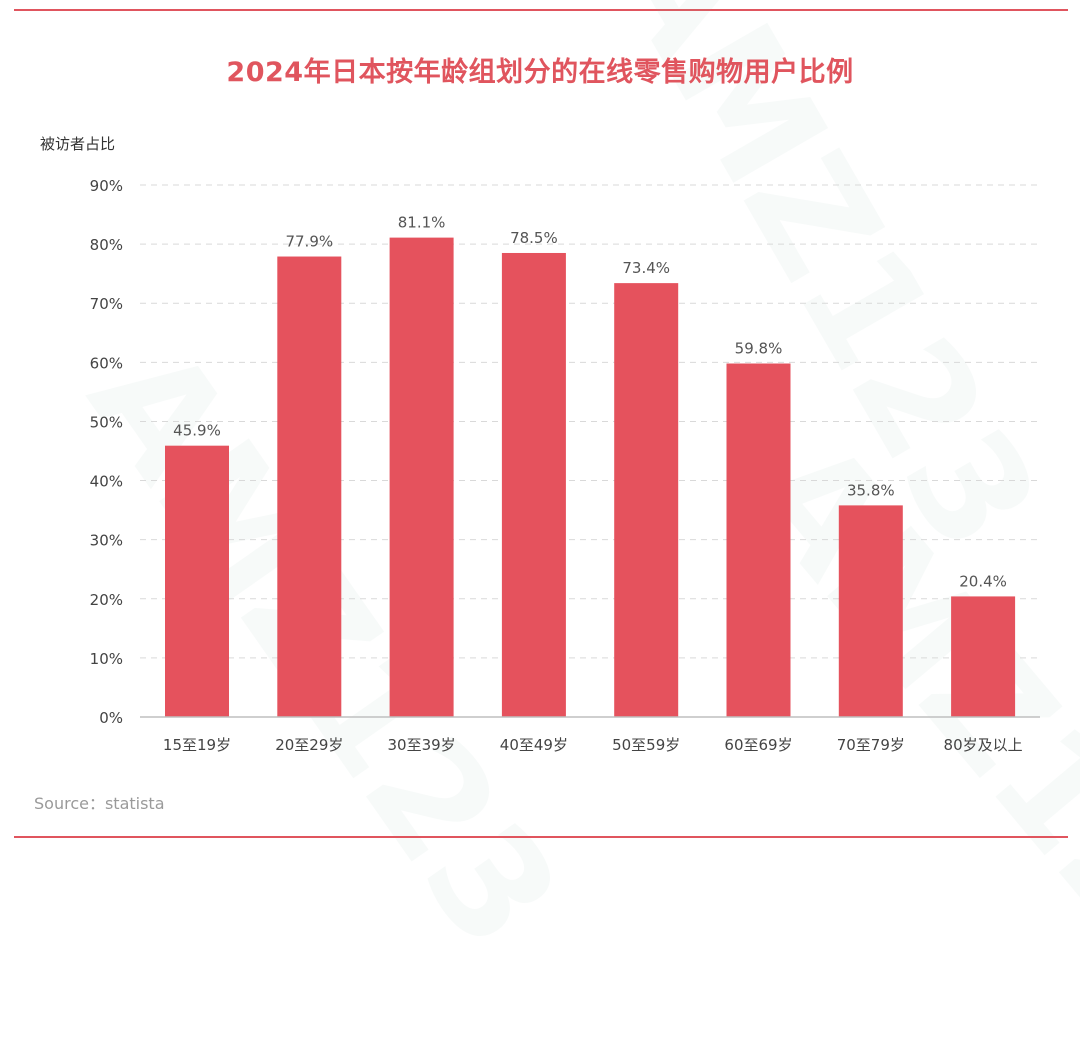 The width and height of the screenshot is (1080, 1046). I want to click on y-tick-label: 70%, so click(106, 304).